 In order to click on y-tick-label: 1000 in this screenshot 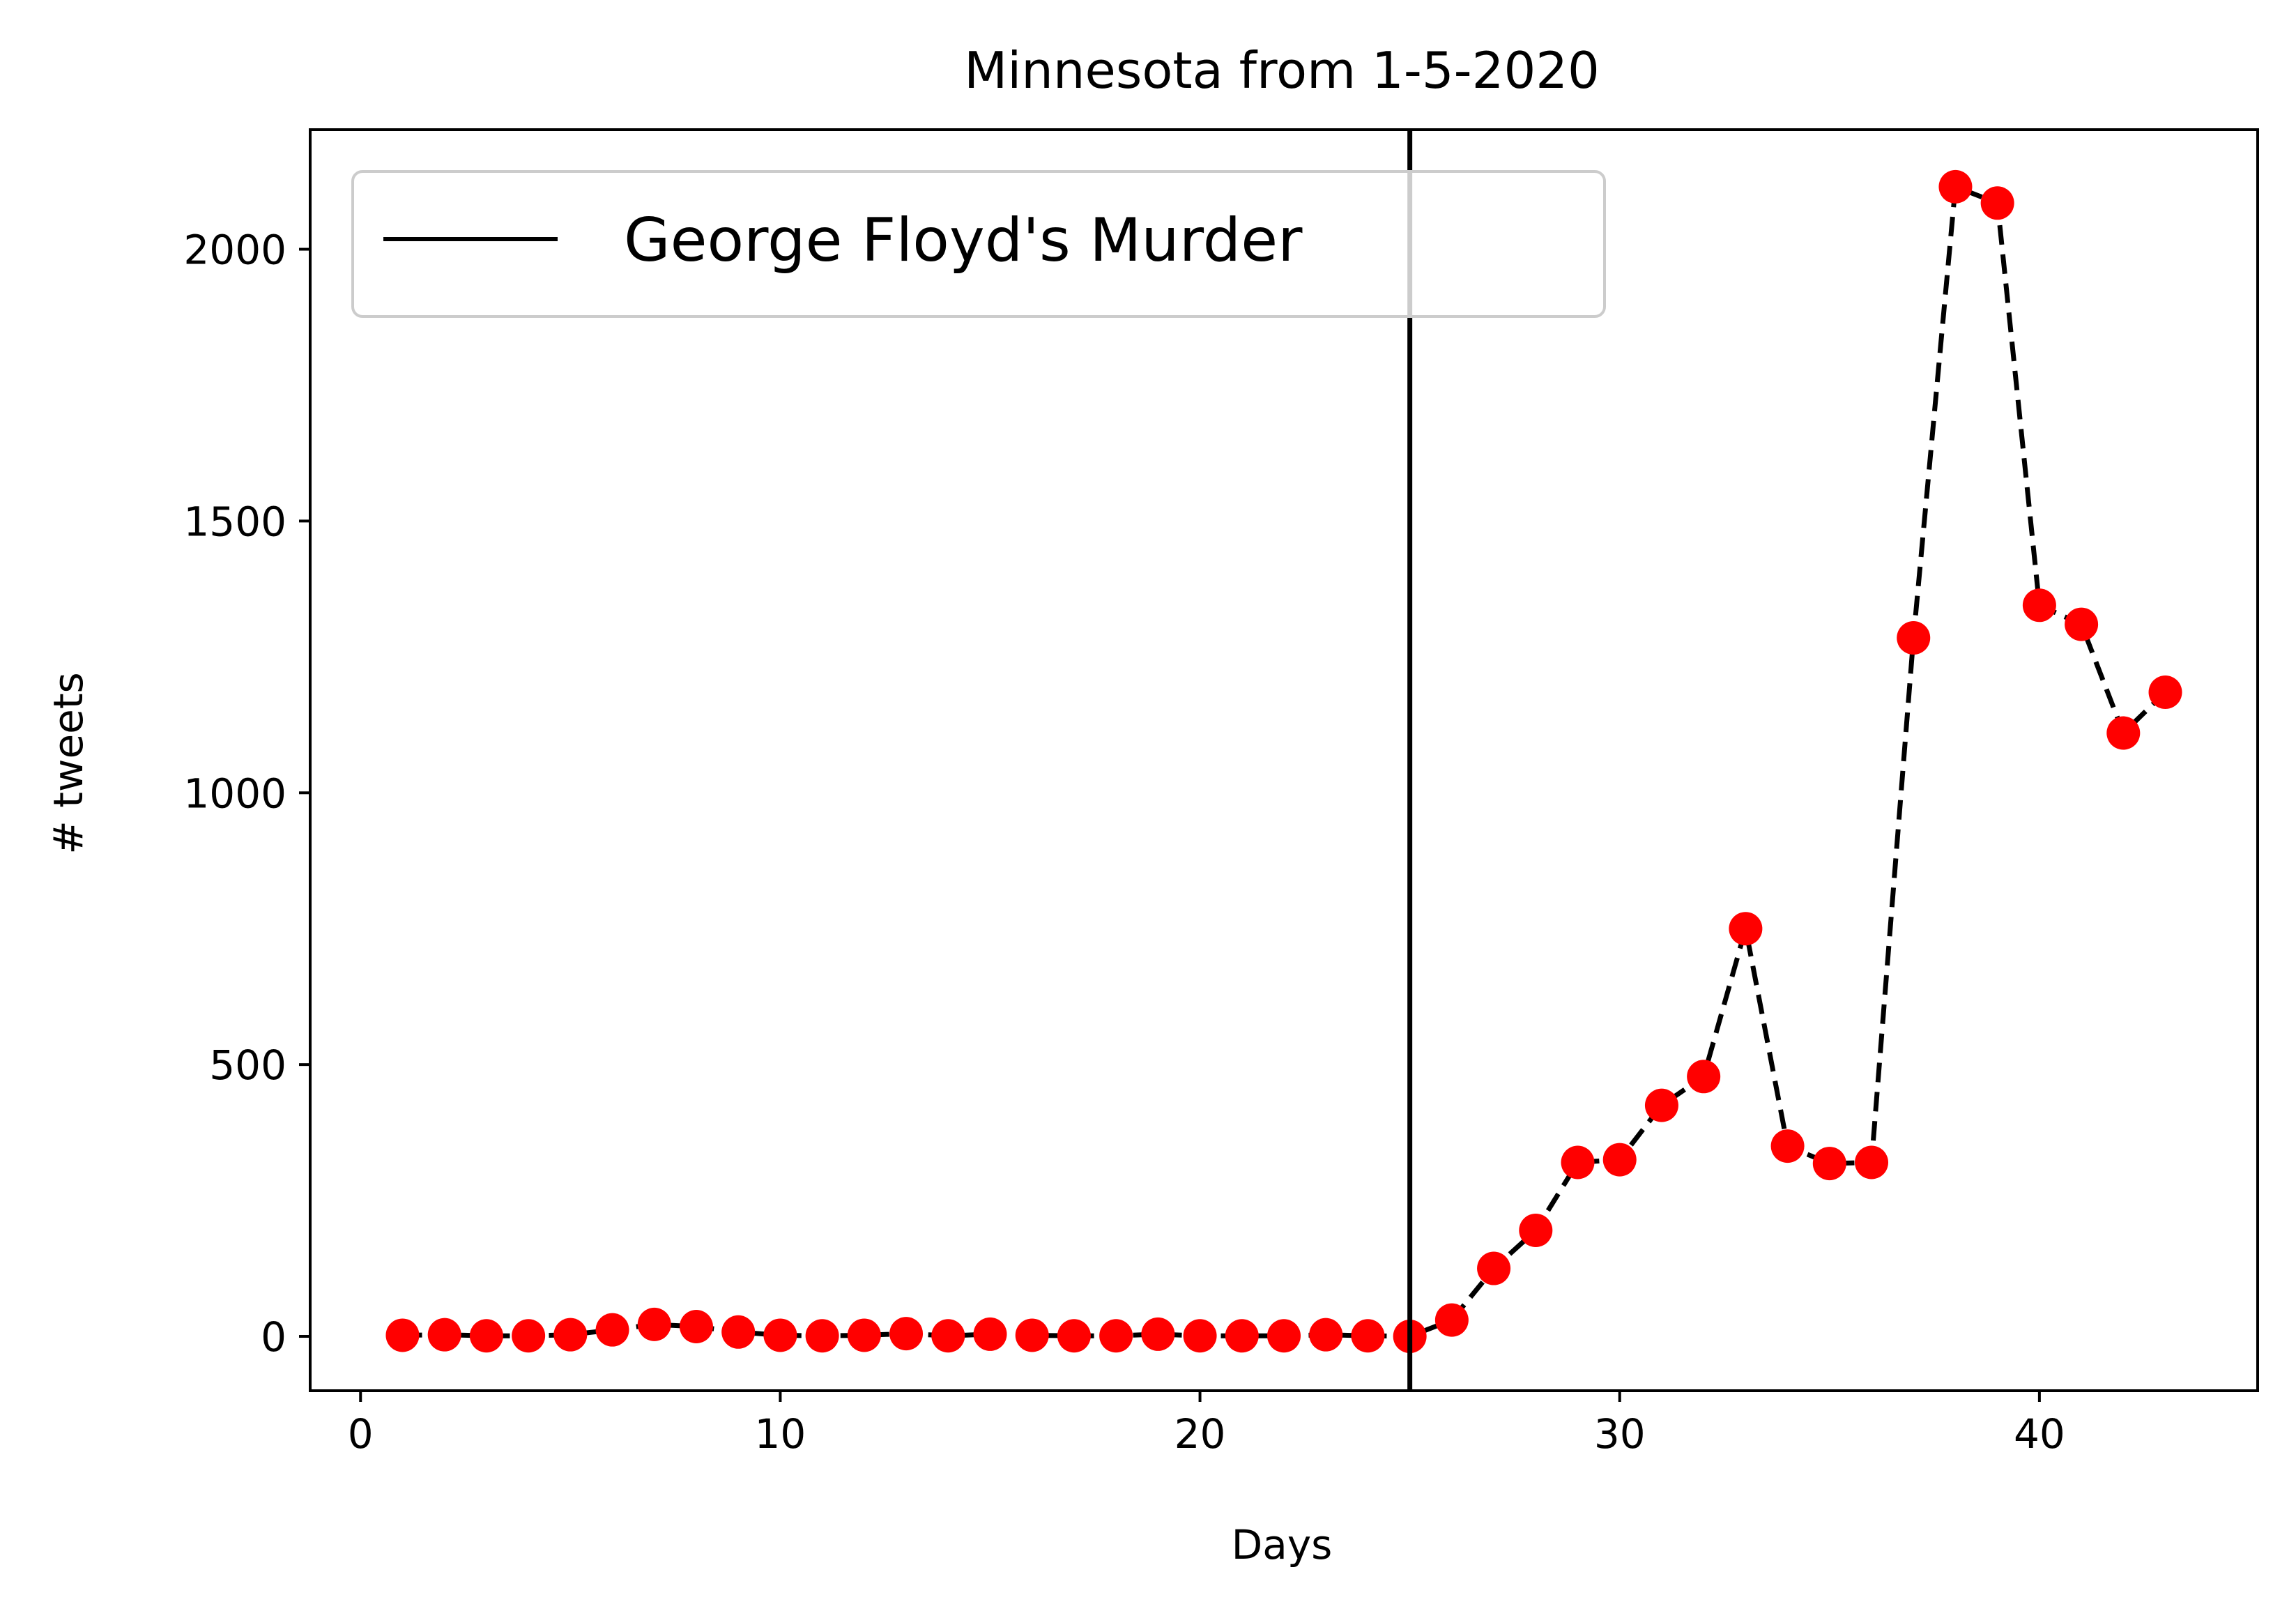, I will do `click(234, 793)`.